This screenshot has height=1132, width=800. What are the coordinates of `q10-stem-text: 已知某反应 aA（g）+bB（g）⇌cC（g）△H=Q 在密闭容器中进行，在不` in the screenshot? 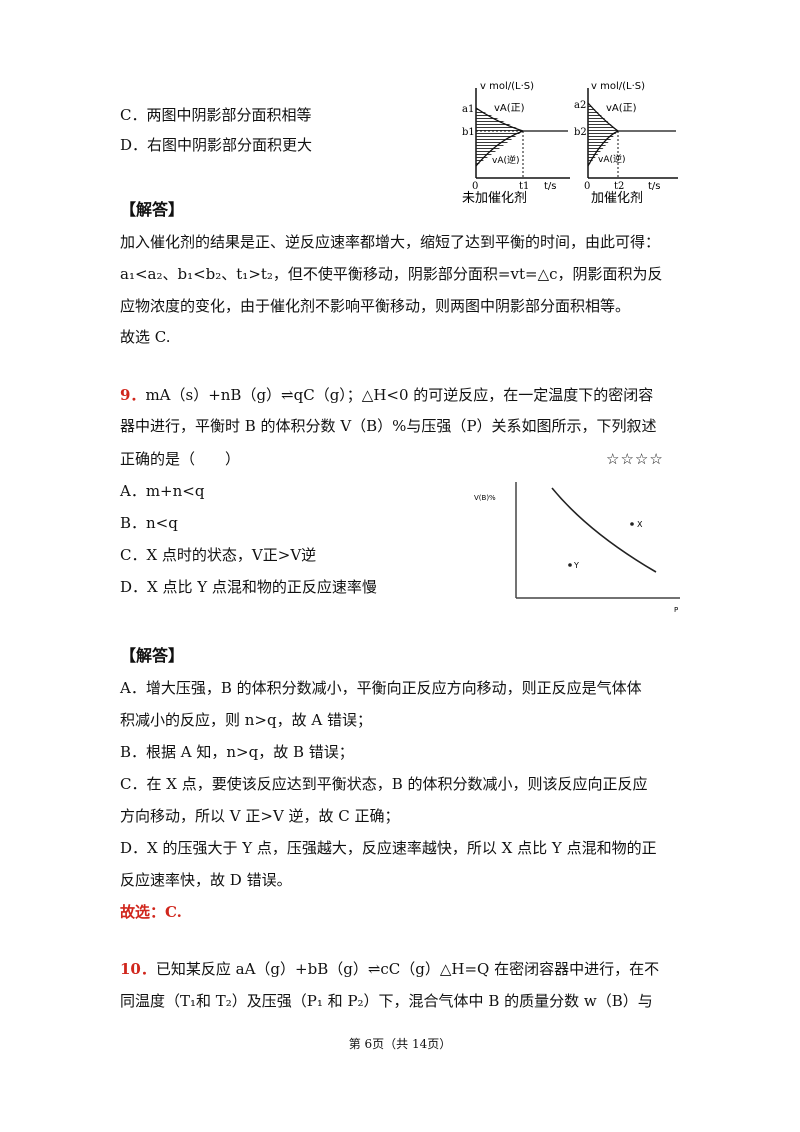 It's located at (407, 969).